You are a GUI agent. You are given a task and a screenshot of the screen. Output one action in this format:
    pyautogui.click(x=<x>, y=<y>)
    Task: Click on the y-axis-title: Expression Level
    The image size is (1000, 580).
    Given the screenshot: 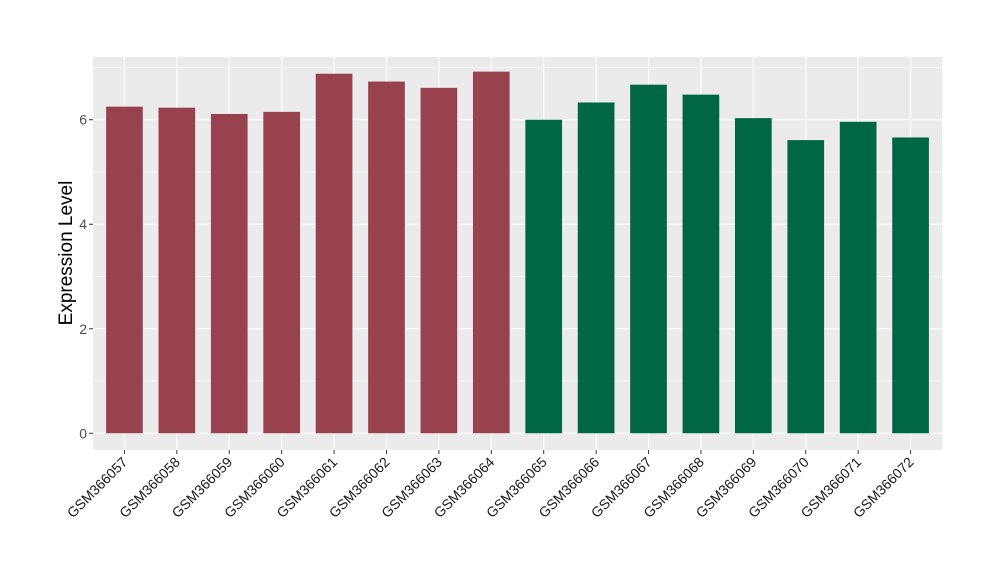 What is the action you would take?
    pyautogui.click(x=66, y=253)
    